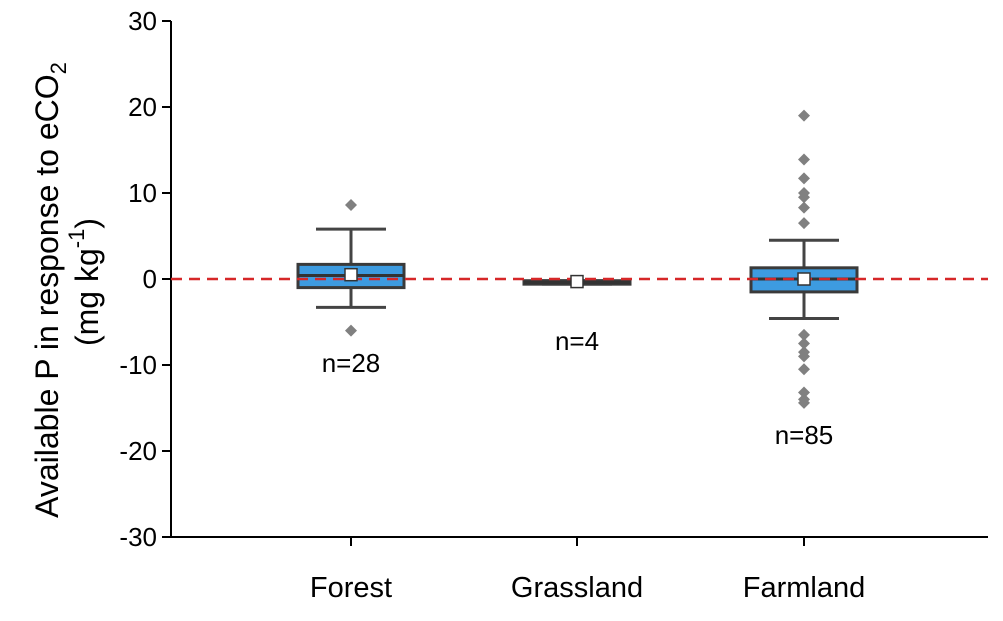 This screenshot has height=621, width=1003. I want to click on y-tick-label: 20, so click(142, 107).